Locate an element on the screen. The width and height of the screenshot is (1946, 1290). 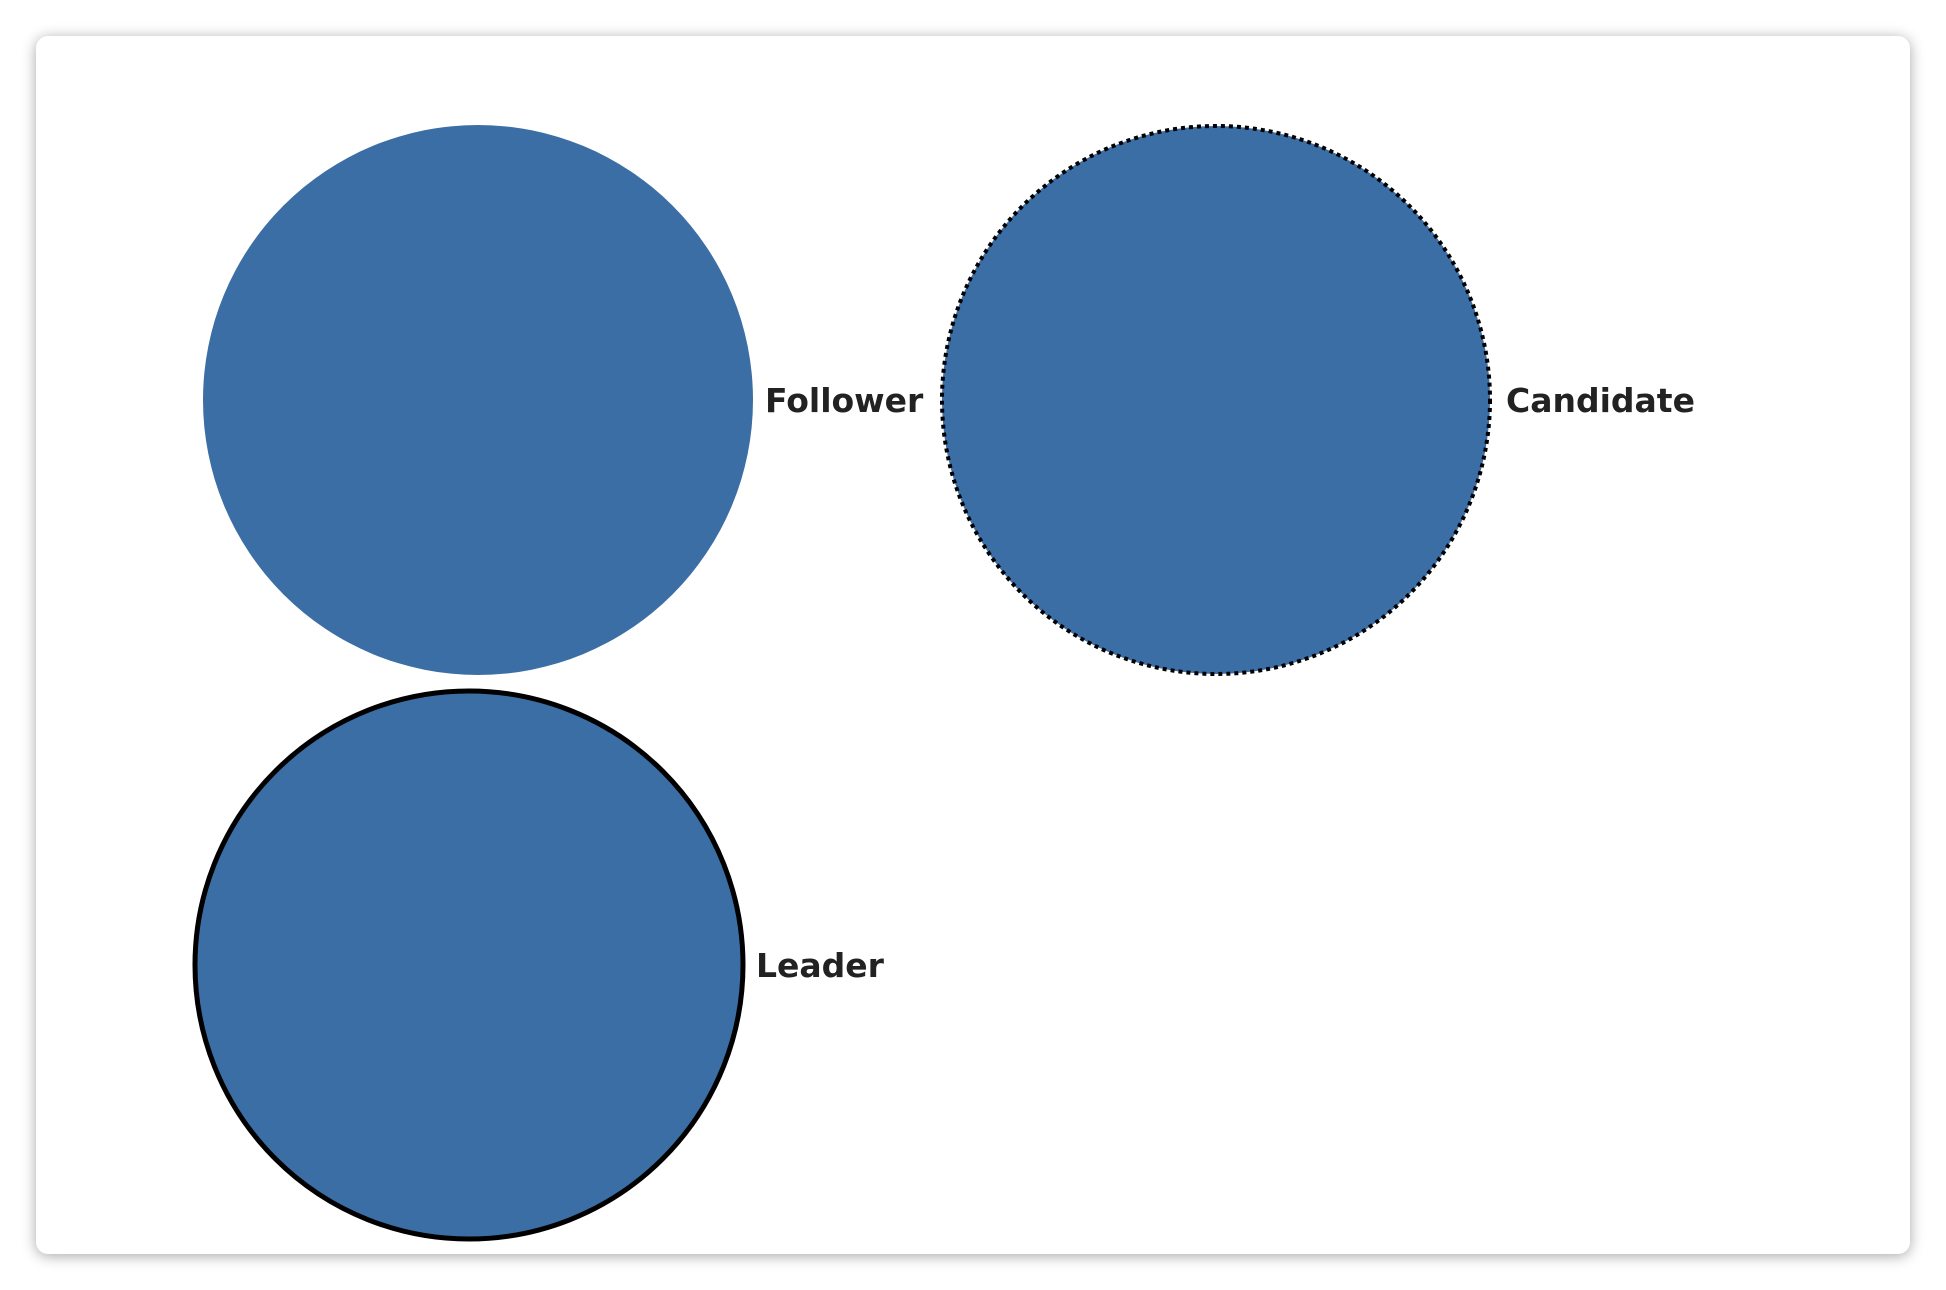
follower-label: Follower is located at coordinates (844, 400).